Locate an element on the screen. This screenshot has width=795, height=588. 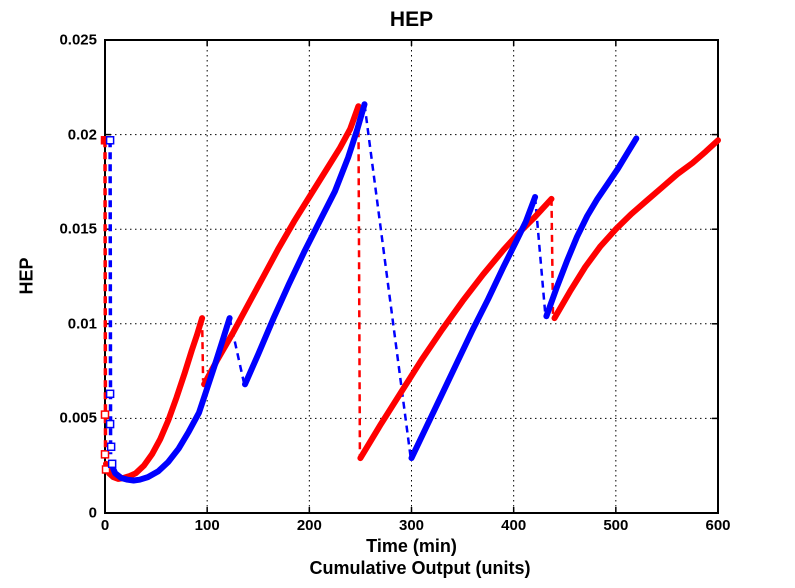
x-tick-label: 400 is located at coordinates (514, 525).